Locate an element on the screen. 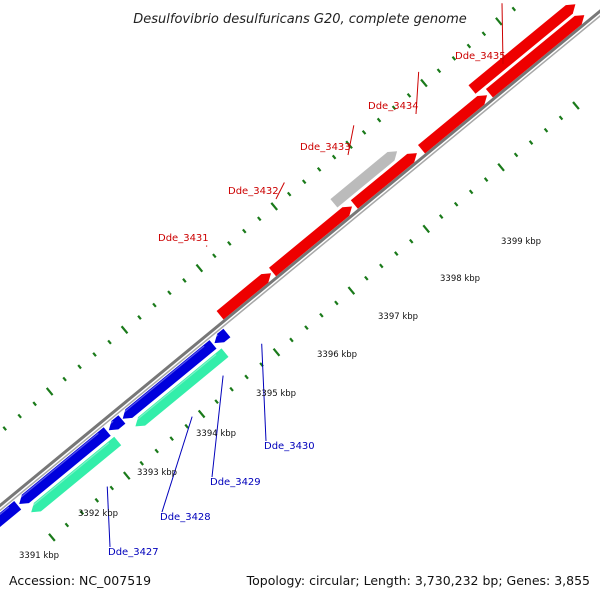  gene-label-dde-3427: Dde_3427 is located at coordinates (133, 552).